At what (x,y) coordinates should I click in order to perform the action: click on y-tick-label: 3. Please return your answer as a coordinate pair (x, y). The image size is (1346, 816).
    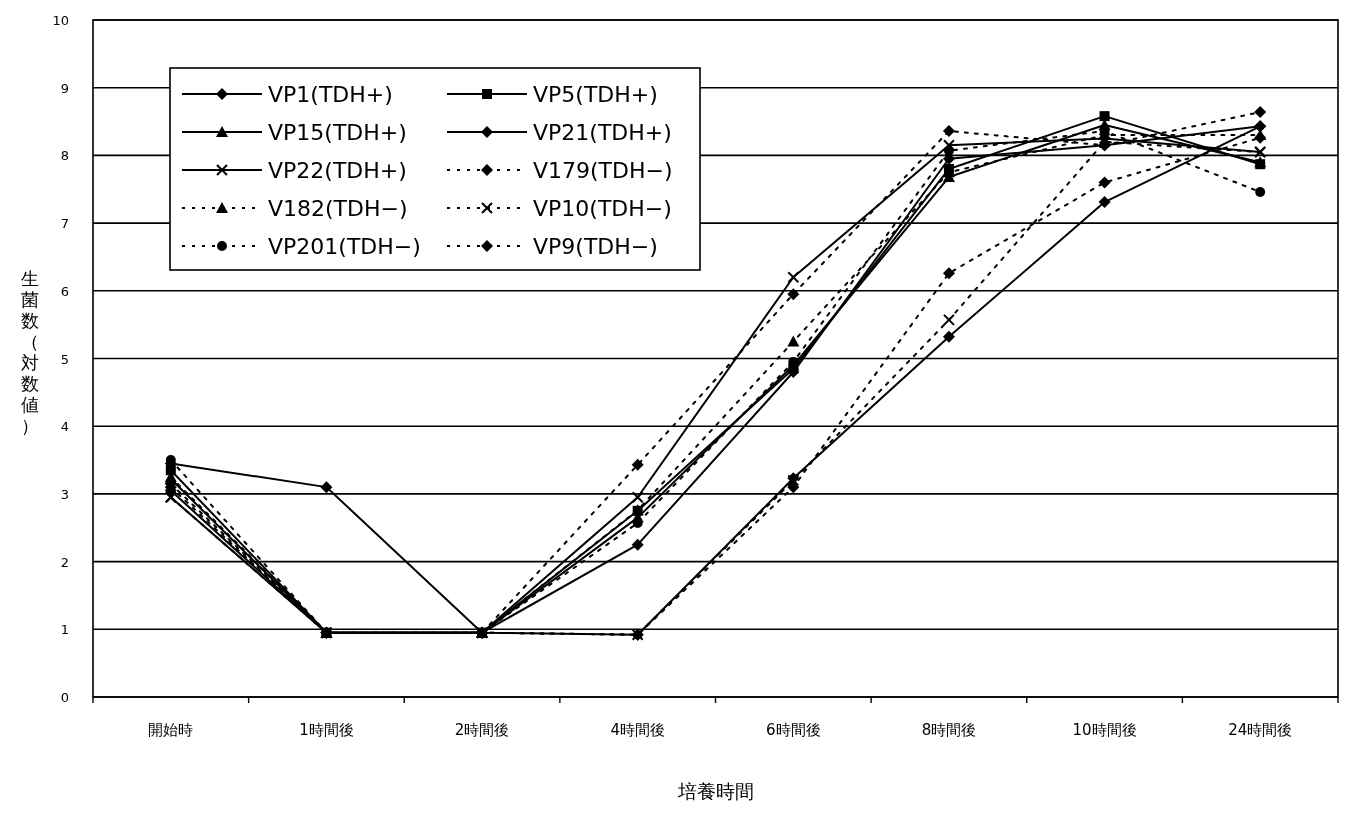
    Looking at the image, I should click on (64, 494).